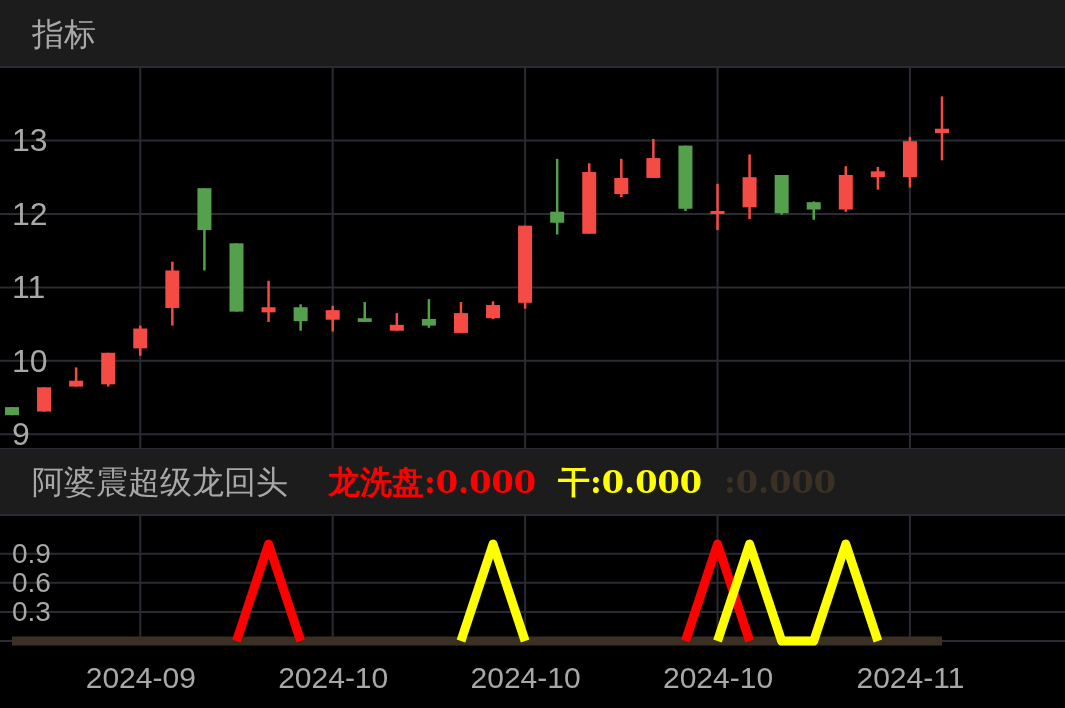 Image resolution: width=1065 pixels, height=708 pixels. I want to click on y-tick-label: 0.9, so click(31, 554).